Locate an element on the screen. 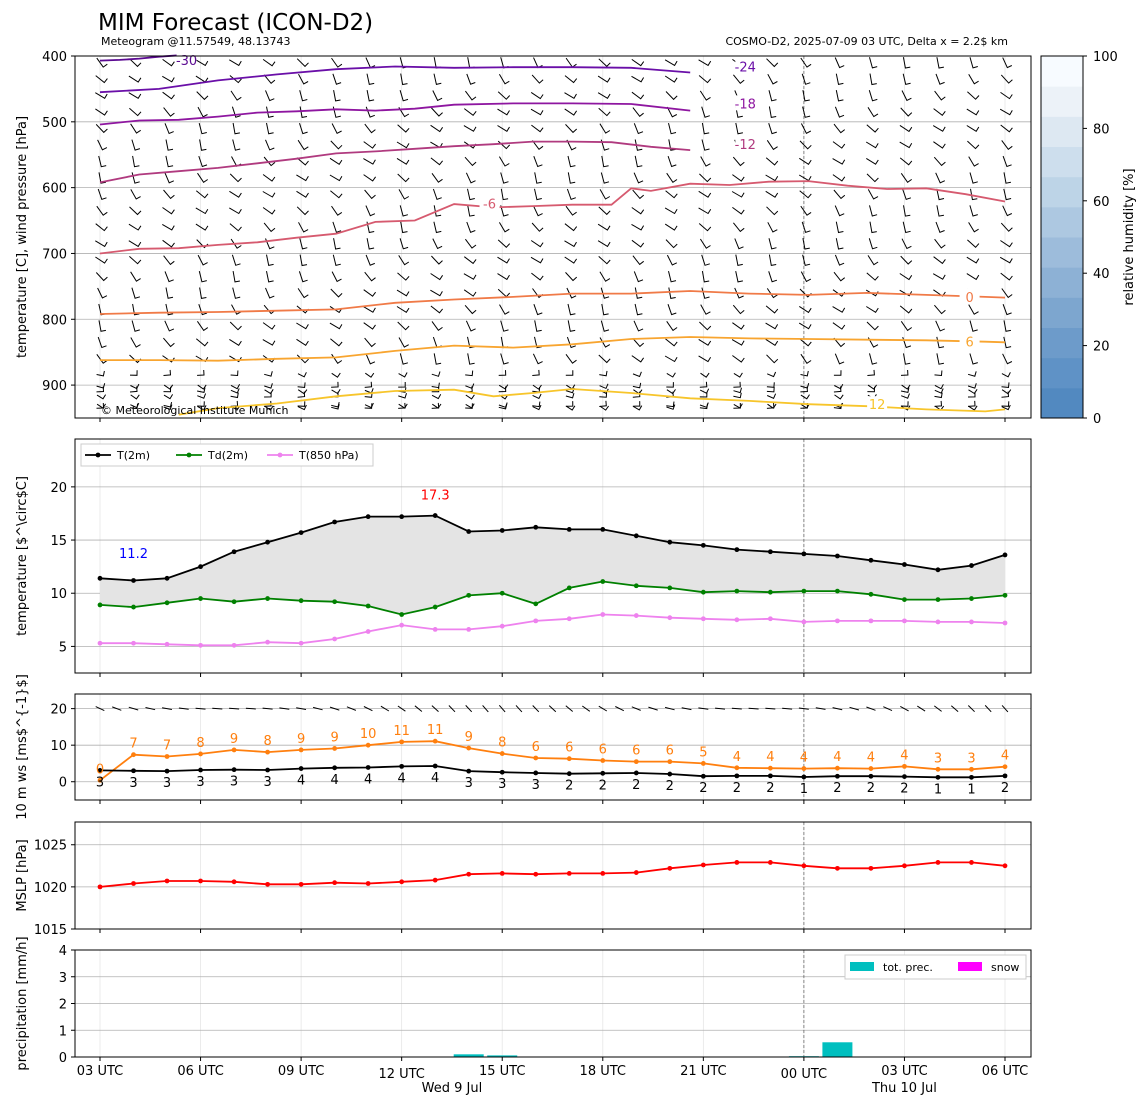 This screenshot has height=1105, width=1148. wind-ytick-label: 10 is located at coordinates (58, 746).